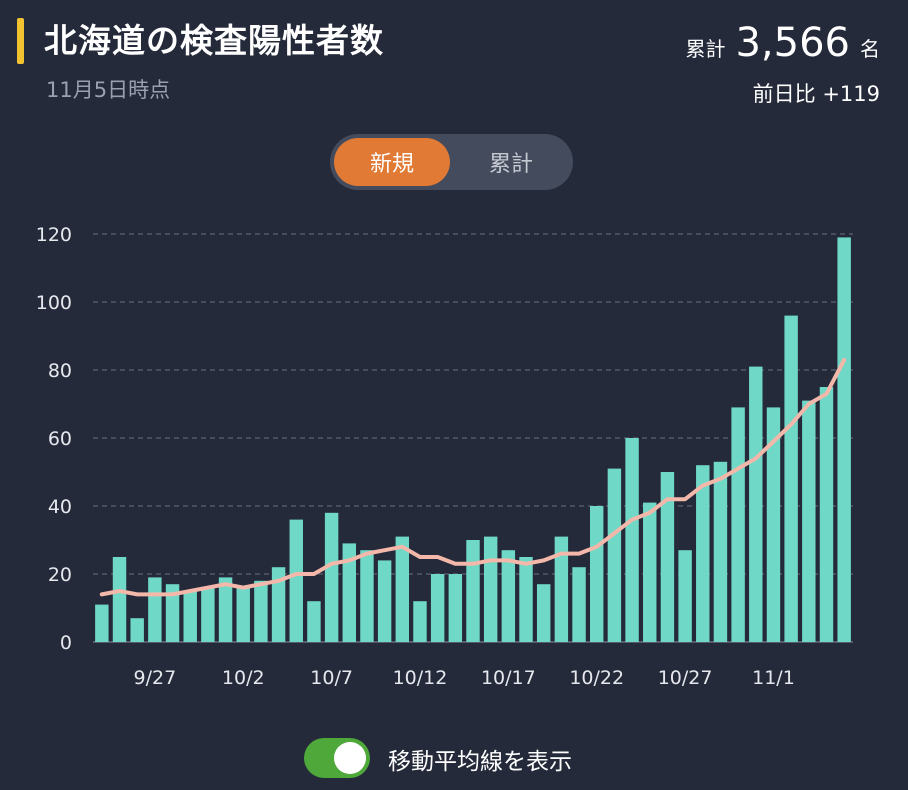  Describe the element at coordinates (214, 40) in the screenshot. I see `page-title: 北海道の検査陽性者数` at that location.